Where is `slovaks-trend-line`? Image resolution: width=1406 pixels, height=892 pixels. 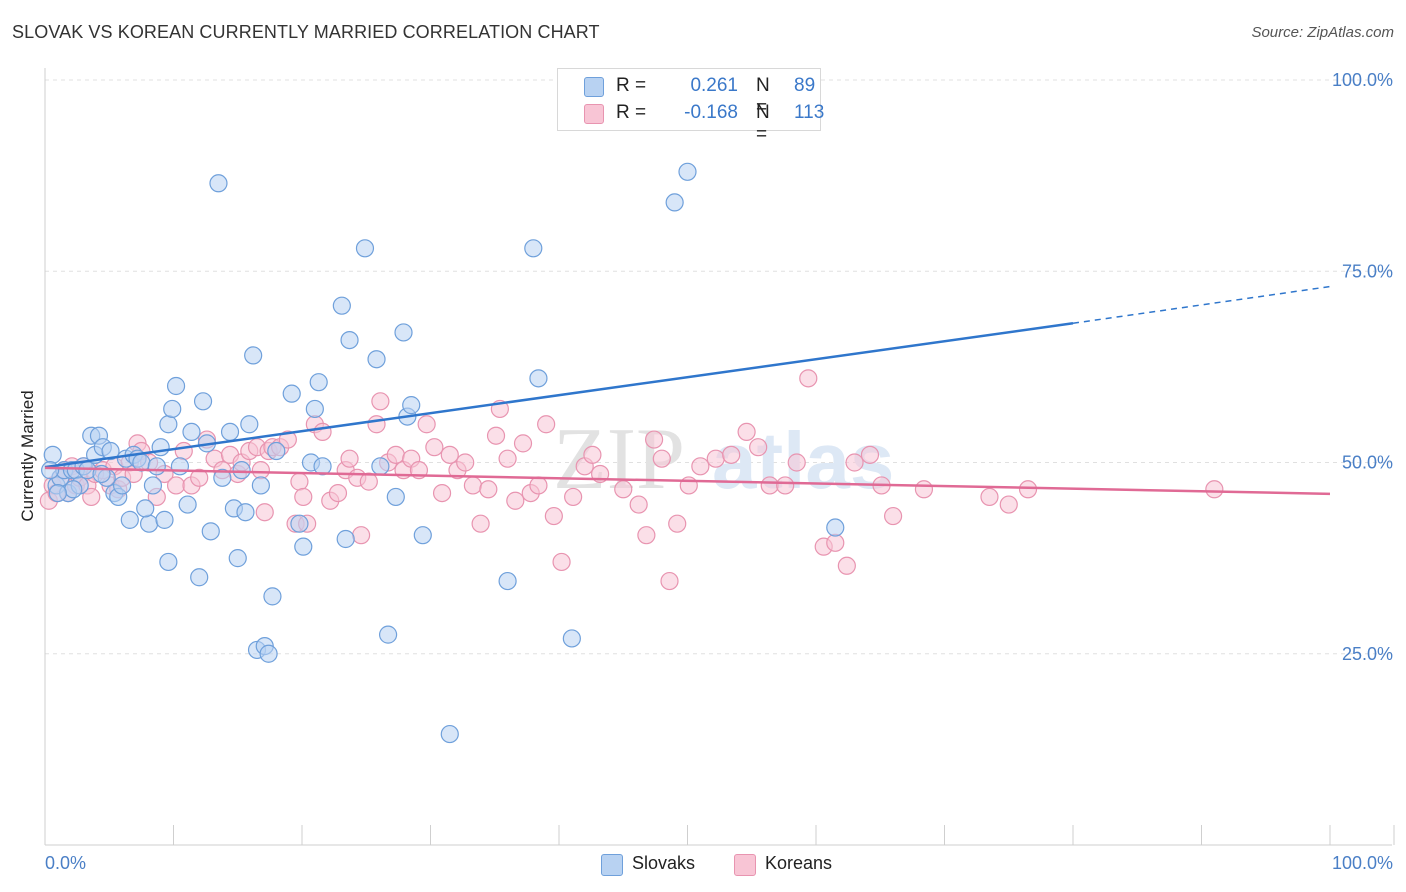 slovaks-trend-line is located at coordinates (559, 395).